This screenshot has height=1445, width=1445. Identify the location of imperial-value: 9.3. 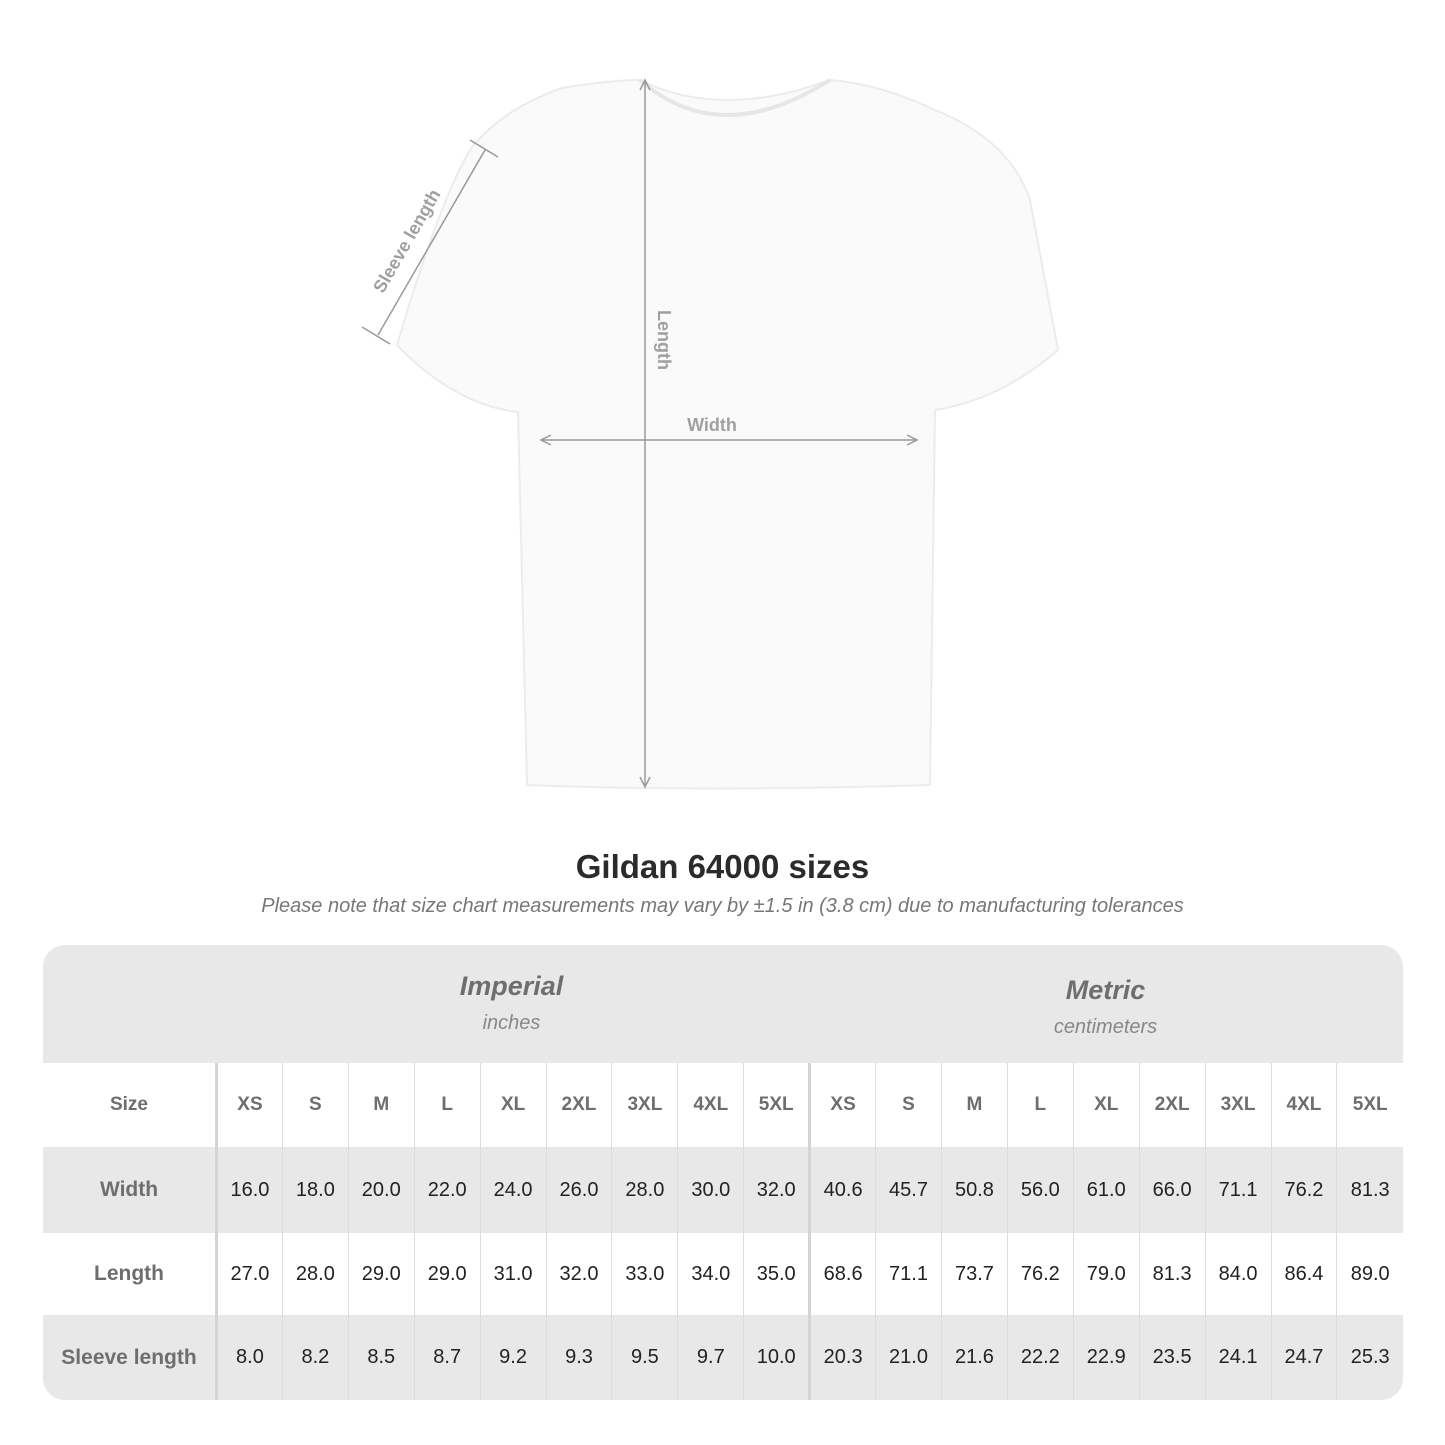
(578, 1357).